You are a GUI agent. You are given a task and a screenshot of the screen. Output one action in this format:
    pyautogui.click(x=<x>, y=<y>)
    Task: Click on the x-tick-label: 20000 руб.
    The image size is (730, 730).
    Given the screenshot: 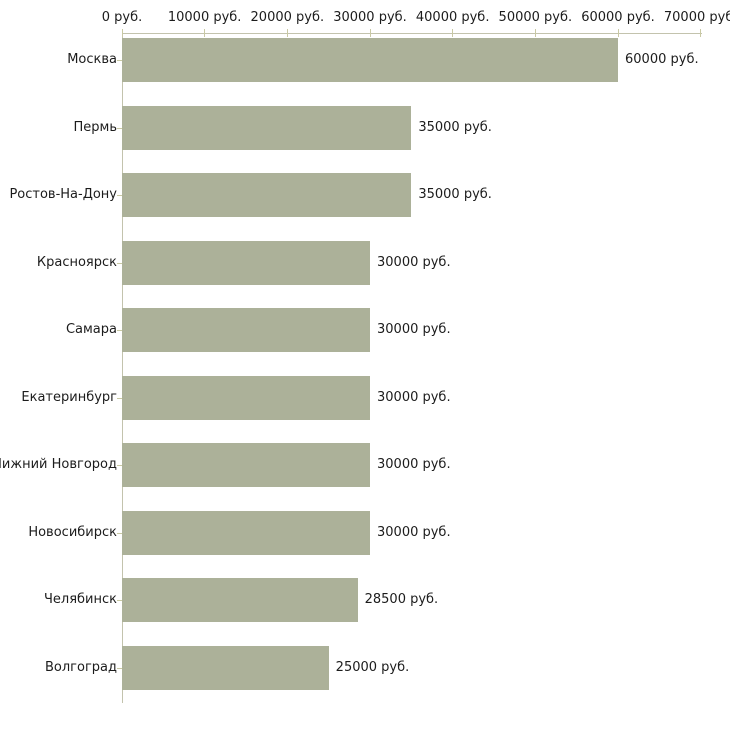 What is the action you would take?
    pyautogui.click(x=287, y=17)
    